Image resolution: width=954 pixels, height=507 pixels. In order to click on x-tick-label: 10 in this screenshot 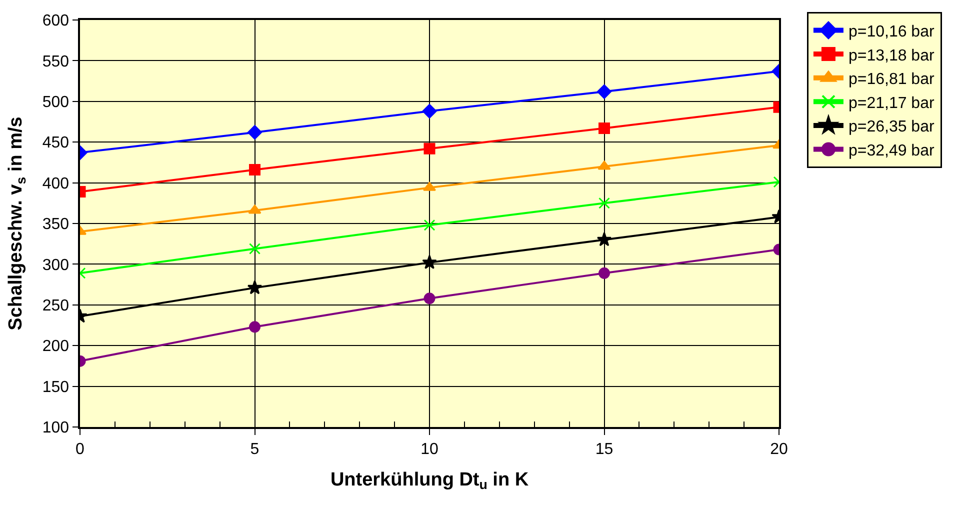, I will do `click(429, 449)`.